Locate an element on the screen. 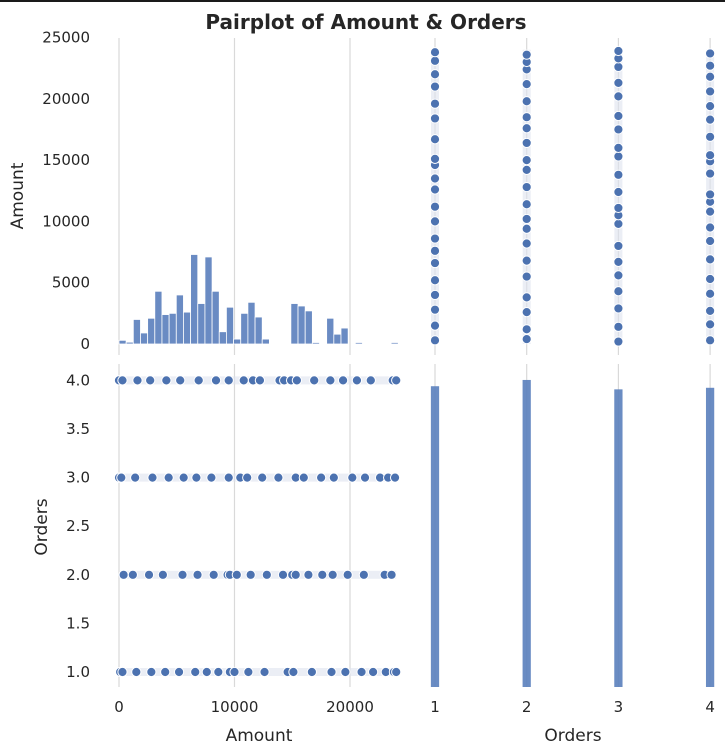  x-axis-label-amount: Amount is located at coordinates (259, 736).